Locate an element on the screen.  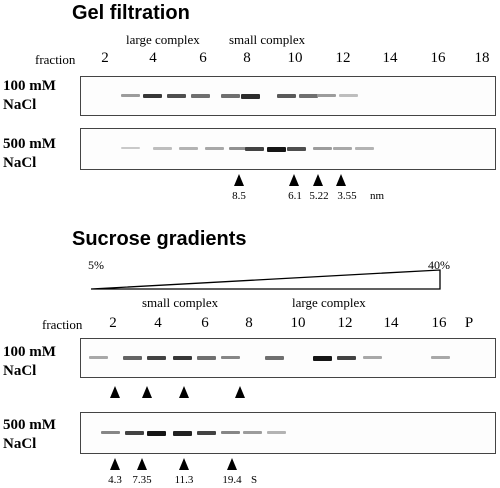
gradient-wedge is located at coordinates (265, 279).